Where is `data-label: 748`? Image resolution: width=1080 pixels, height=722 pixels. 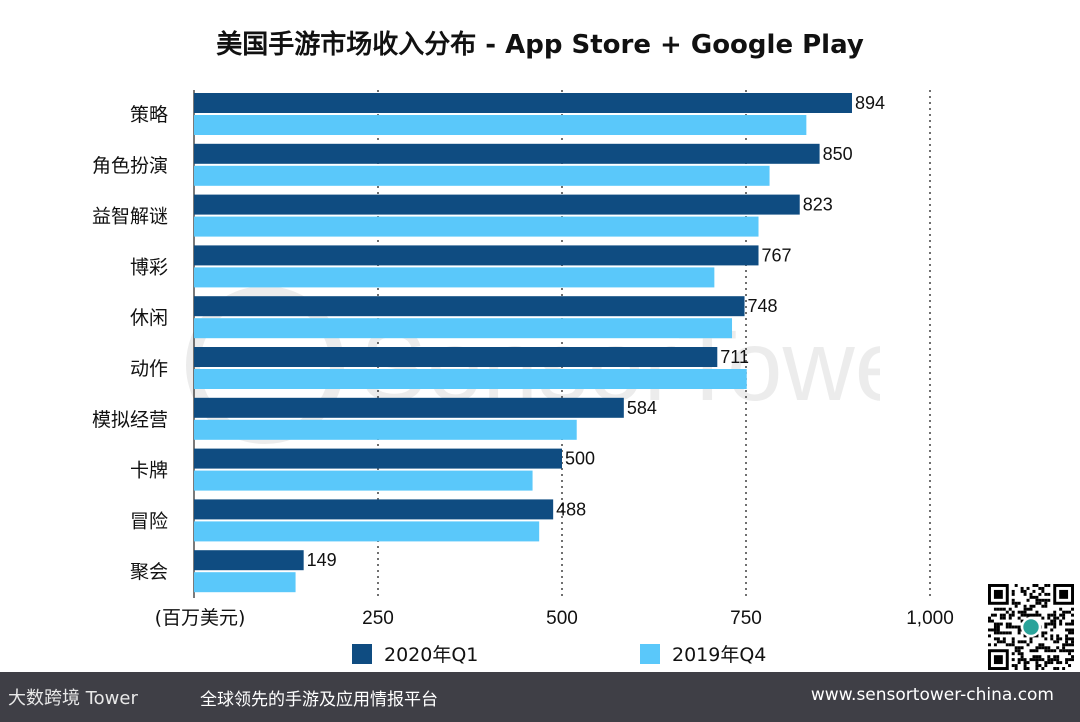 data-label: 748 is located at coordinates (763, 306).